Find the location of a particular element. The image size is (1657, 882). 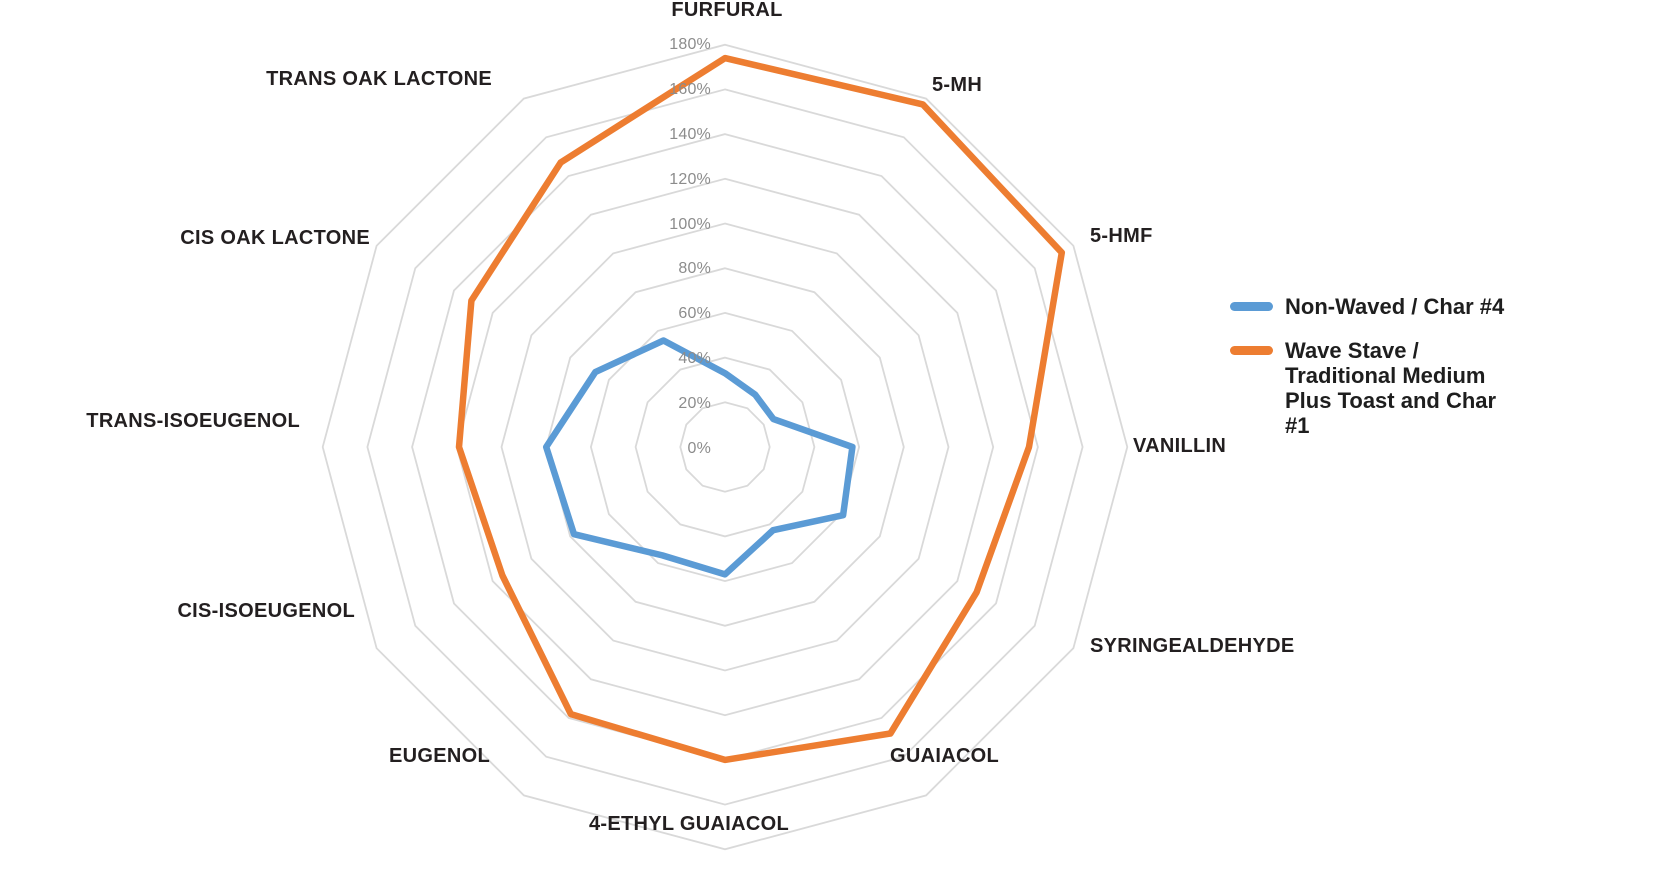

tick-label-140: 140% is located at coordinates (690, 134).